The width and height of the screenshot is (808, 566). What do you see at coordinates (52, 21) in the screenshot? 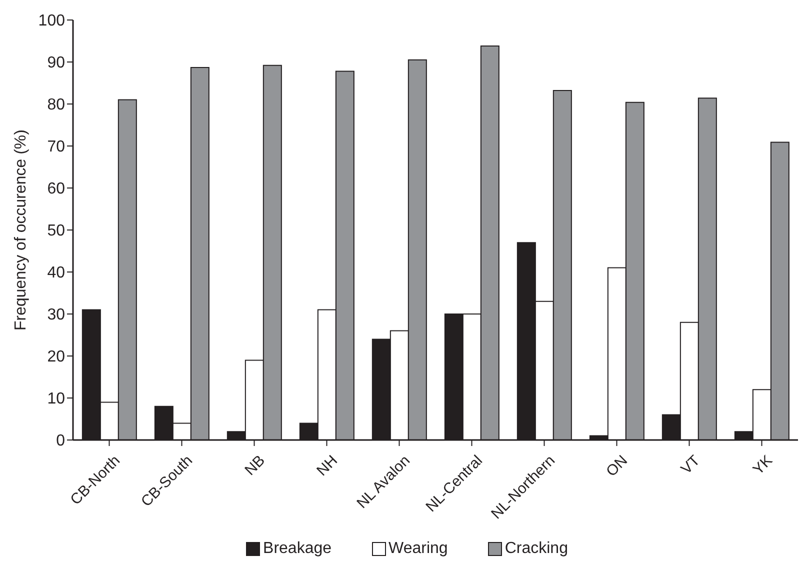
I see `y-tick-label: 100` at bounding box center [52, 21].